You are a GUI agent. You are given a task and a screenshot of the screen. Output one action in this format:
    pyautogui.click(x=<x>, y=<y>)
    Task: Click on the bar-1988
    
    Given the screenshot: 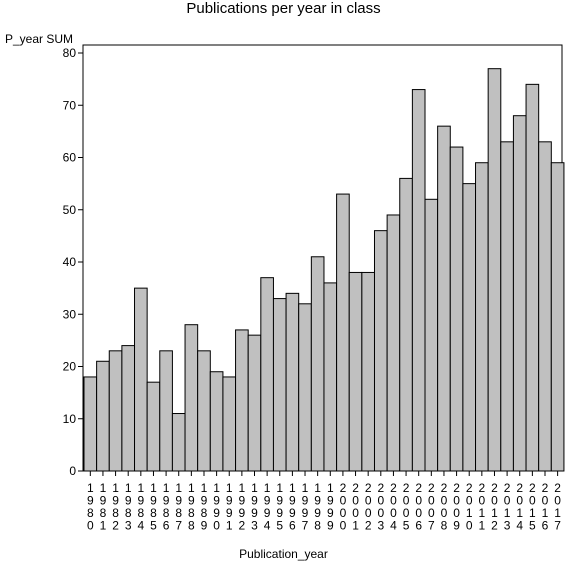 What is the action you would take?
    pyautogui.click(x=191, y=398)
    